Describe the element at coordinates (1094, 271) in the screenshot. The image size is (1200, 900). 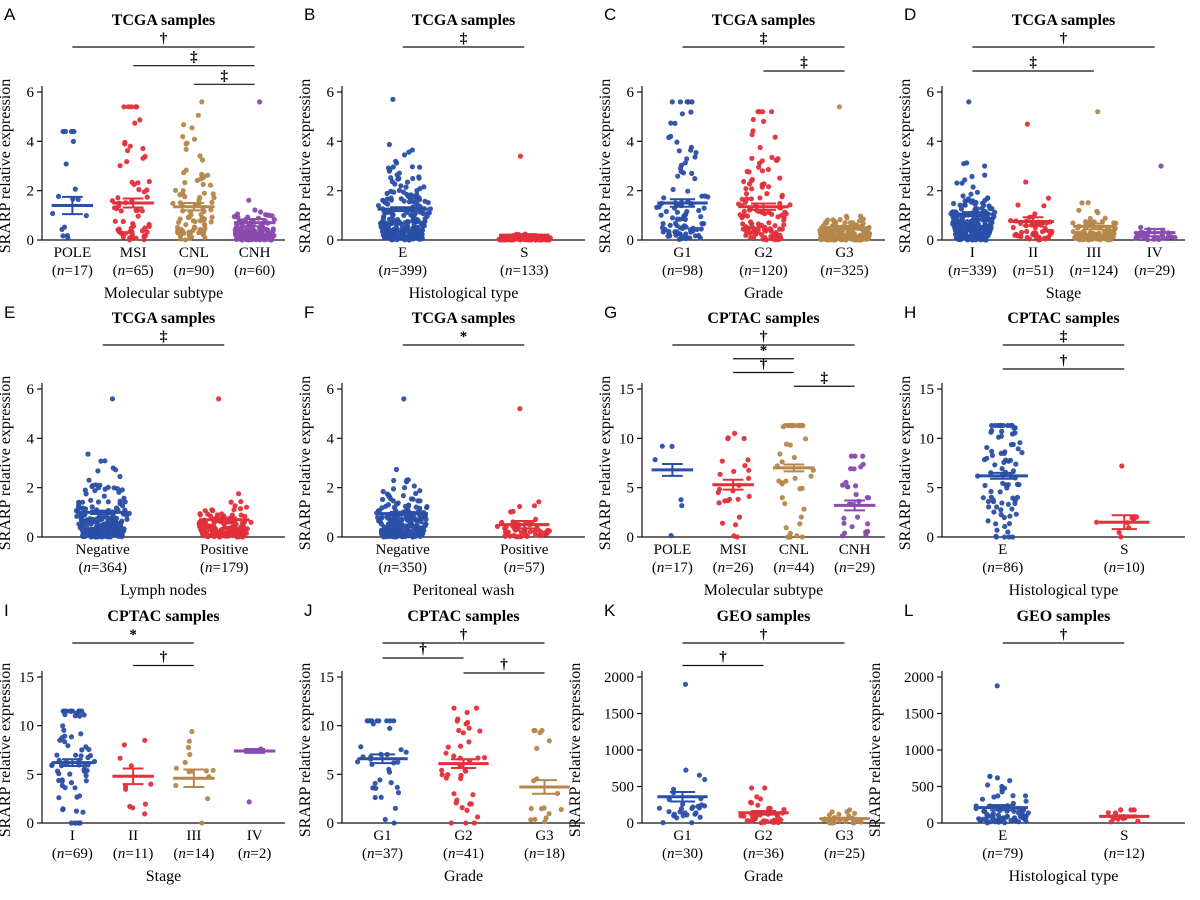
I see `group-count-label: (n=124)` at that location.